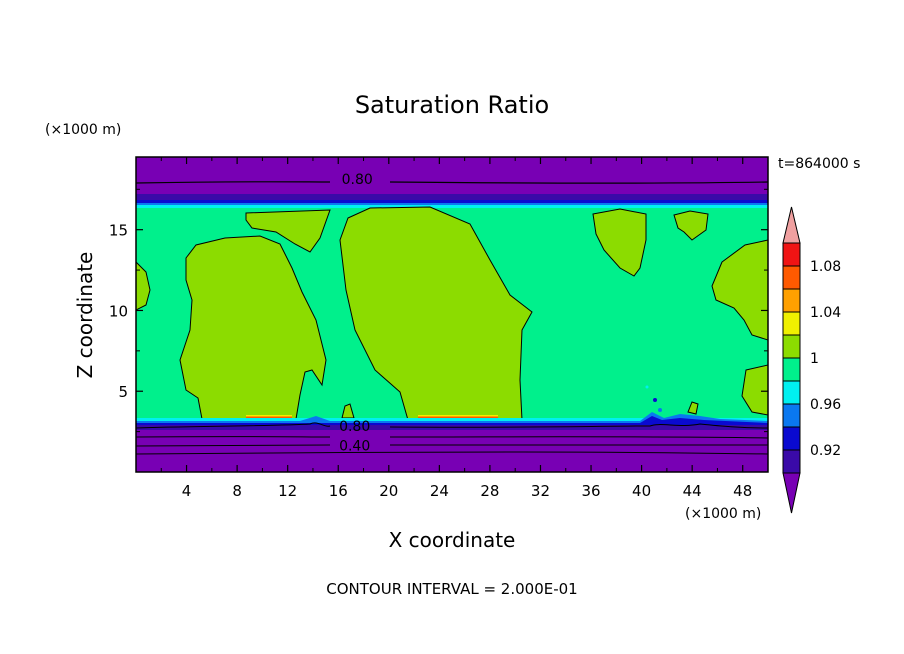 This screenshot has width=904, height=654. I want to click on x-tick-label: 36, so click(590, 491).